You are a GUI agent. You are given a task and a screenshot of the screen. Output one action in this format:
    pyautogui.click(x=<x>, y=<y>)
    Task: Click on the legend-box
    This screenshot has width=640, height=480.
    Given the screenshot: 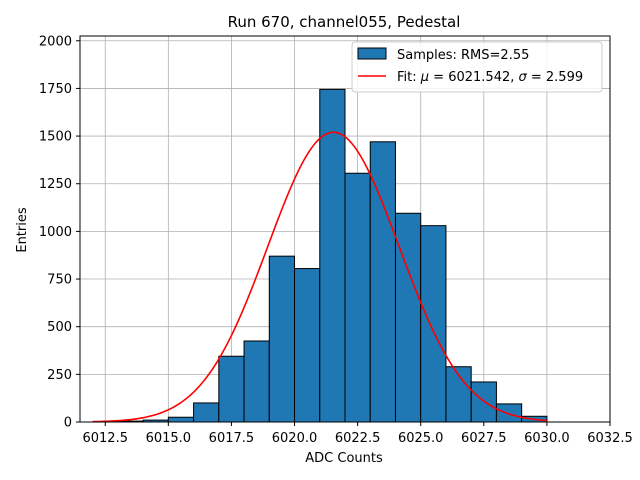 What is the action you would take?
    pyautogui.click(x=477, y=67)
    